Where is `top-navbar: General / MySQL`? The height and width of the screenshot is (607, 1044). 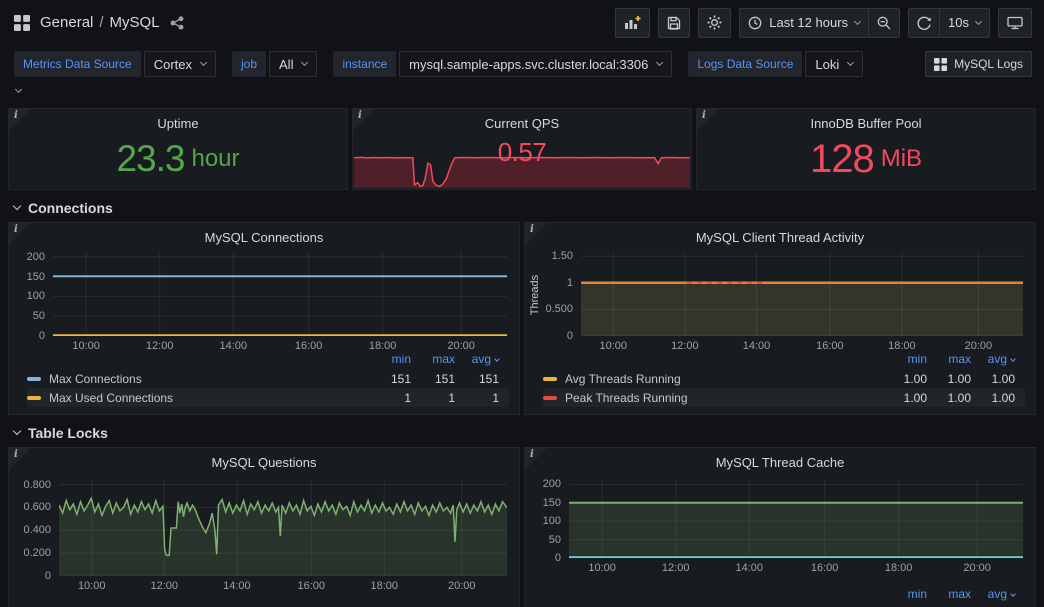 top-navbar: General / MySQL is located at coordinates (522, 22).